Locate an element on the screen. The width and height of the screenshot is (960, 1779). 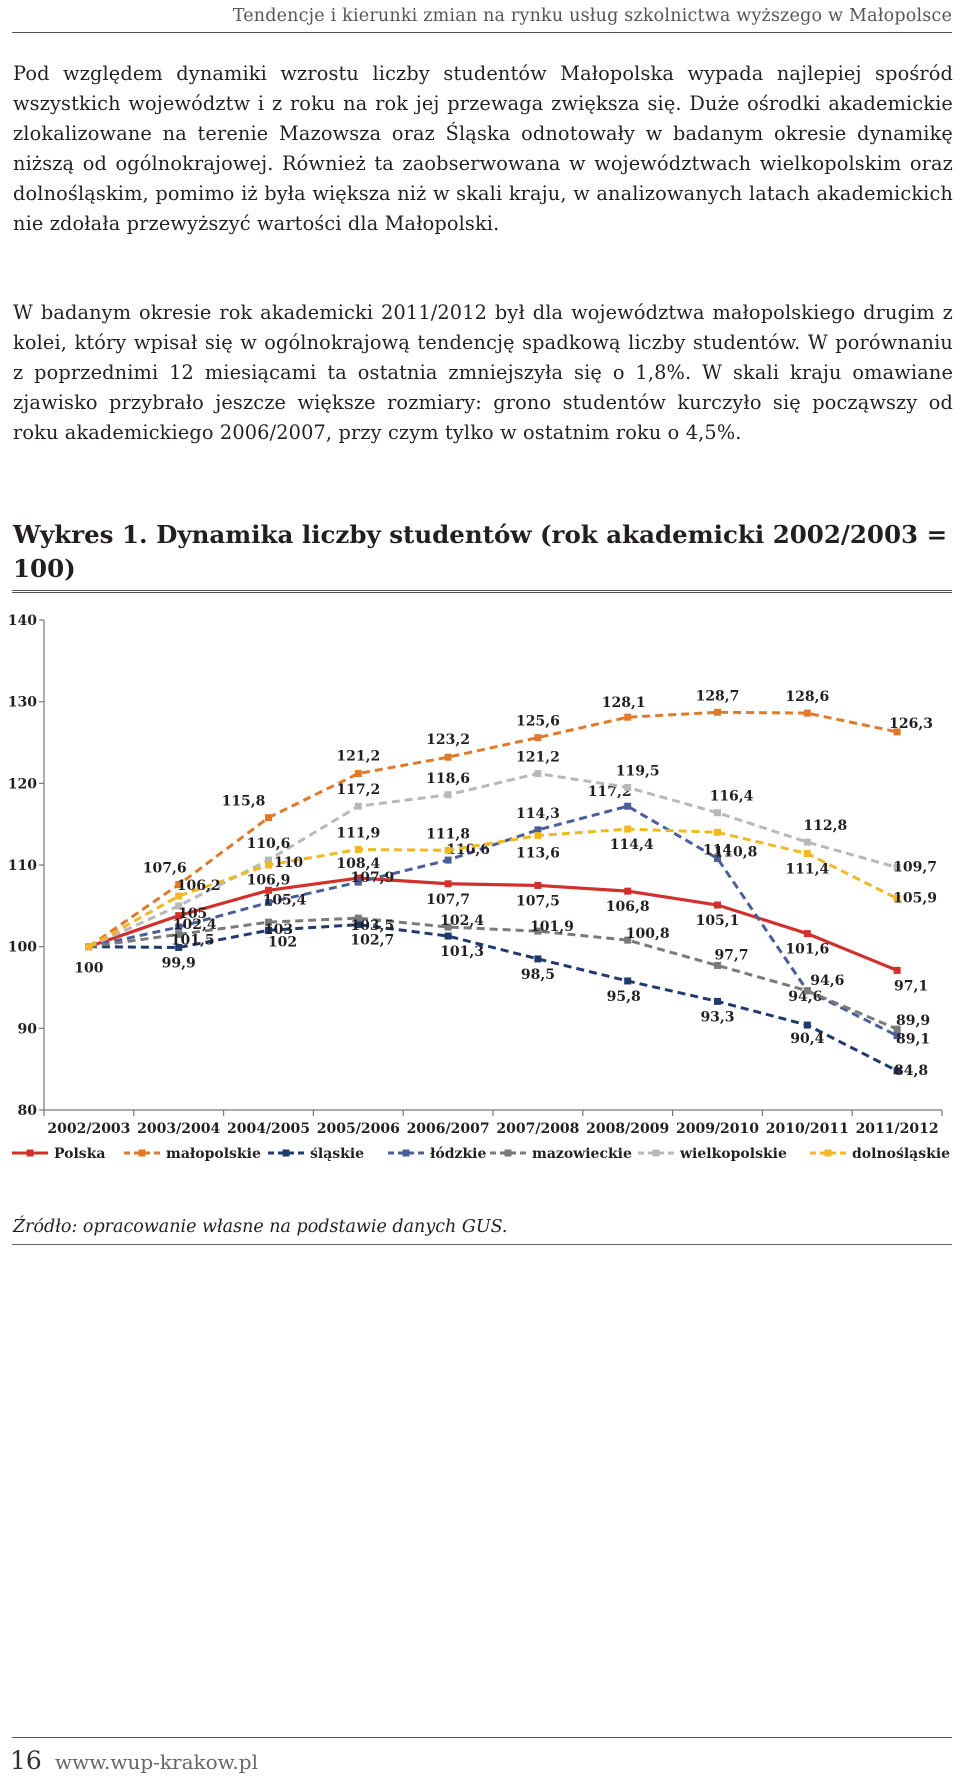
data-label-łódzkie: 89,1 is located at coordinates (913, 1040).